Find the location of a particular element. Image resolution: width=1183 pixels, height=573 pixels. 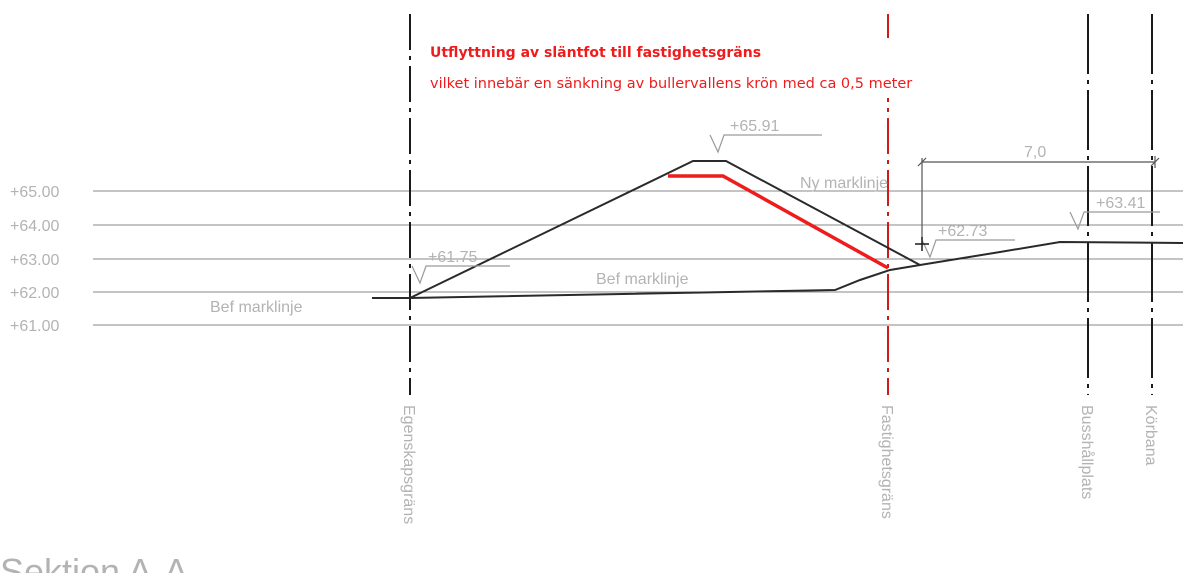

elevation-crest: +65.91 is located at coordinates (754, 126).